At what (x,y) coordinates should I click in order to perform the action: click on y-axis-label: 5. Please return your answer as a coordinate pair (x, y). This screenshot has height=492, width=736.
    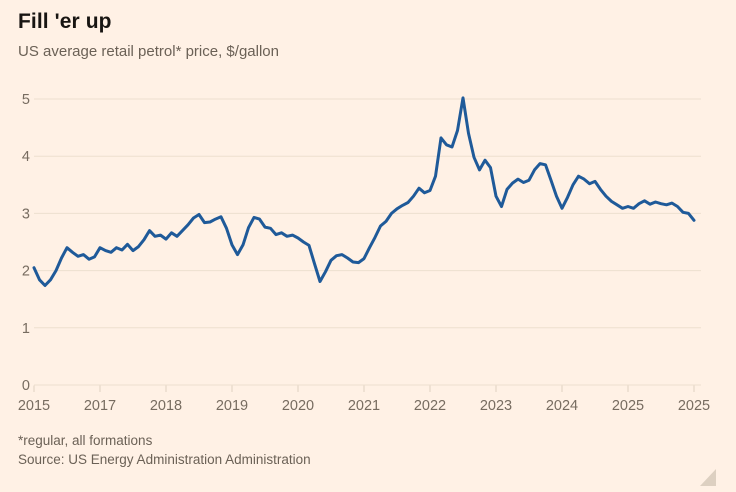
    Looking at the image, I should click on (26, 100).